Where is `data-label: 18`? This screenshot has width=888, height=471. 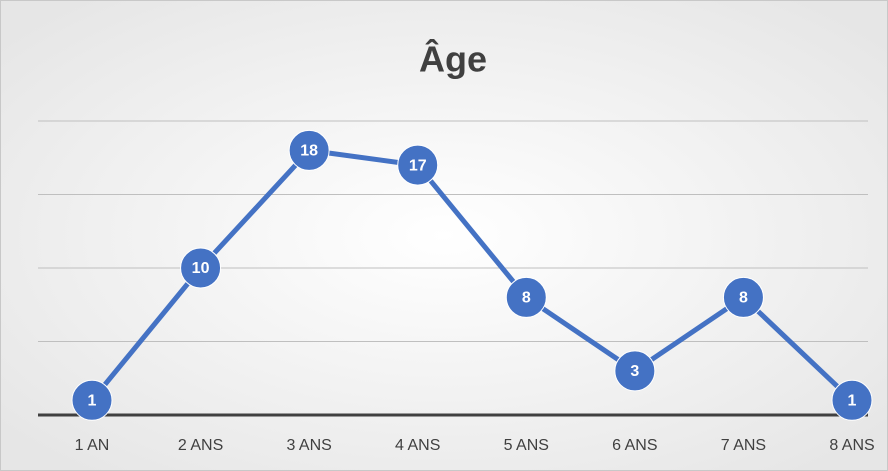 data-label: 18 is located at coordinates (309, 151).